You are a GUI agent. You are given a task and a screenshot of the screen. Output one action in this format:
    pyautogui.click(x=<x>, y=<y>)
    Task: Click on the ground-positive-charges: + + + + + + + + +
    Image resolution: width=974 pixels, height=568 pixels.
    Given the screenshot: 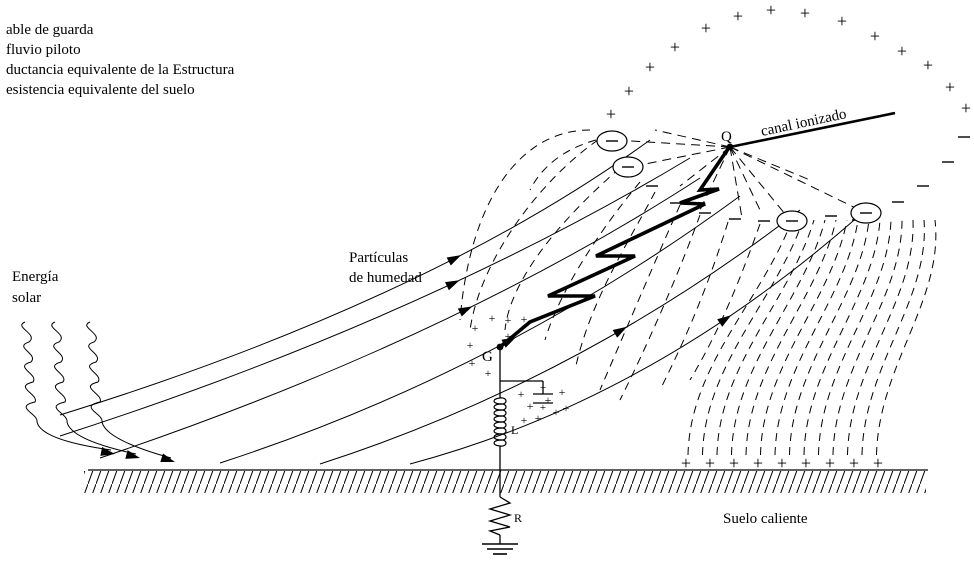 What is the action you would take?
    pyautogui.click(x=782, y=463)
    